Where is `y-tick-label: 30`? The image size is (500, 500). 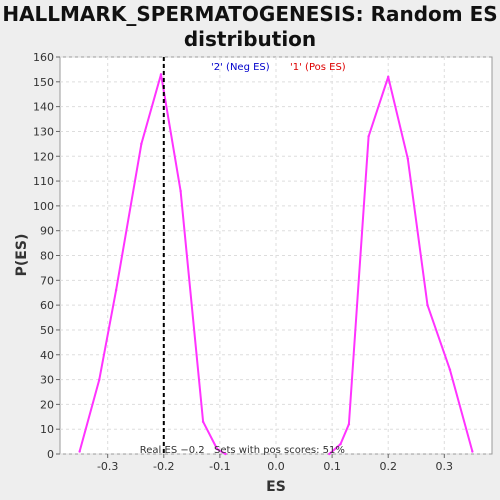
y-tick-label: 30 is located at coordinates (47, 380).